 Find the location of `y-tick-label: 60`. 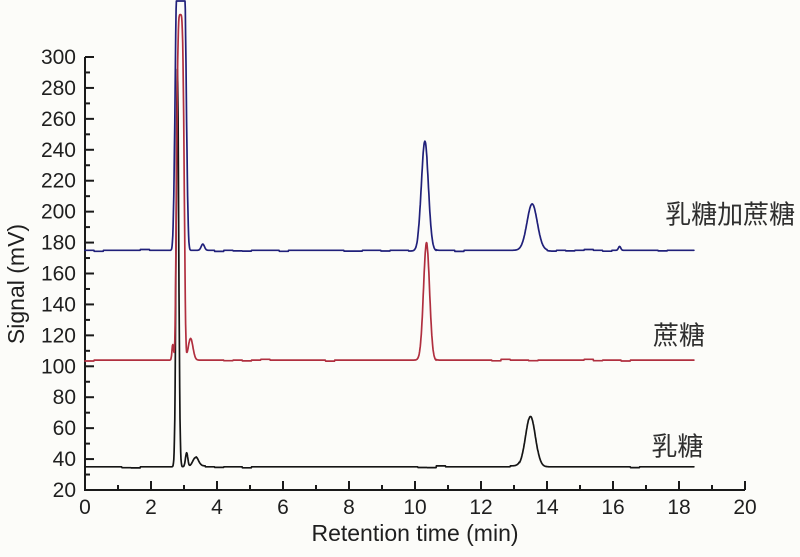

y-tick-label: 60 is located at coordinates (64, 428).